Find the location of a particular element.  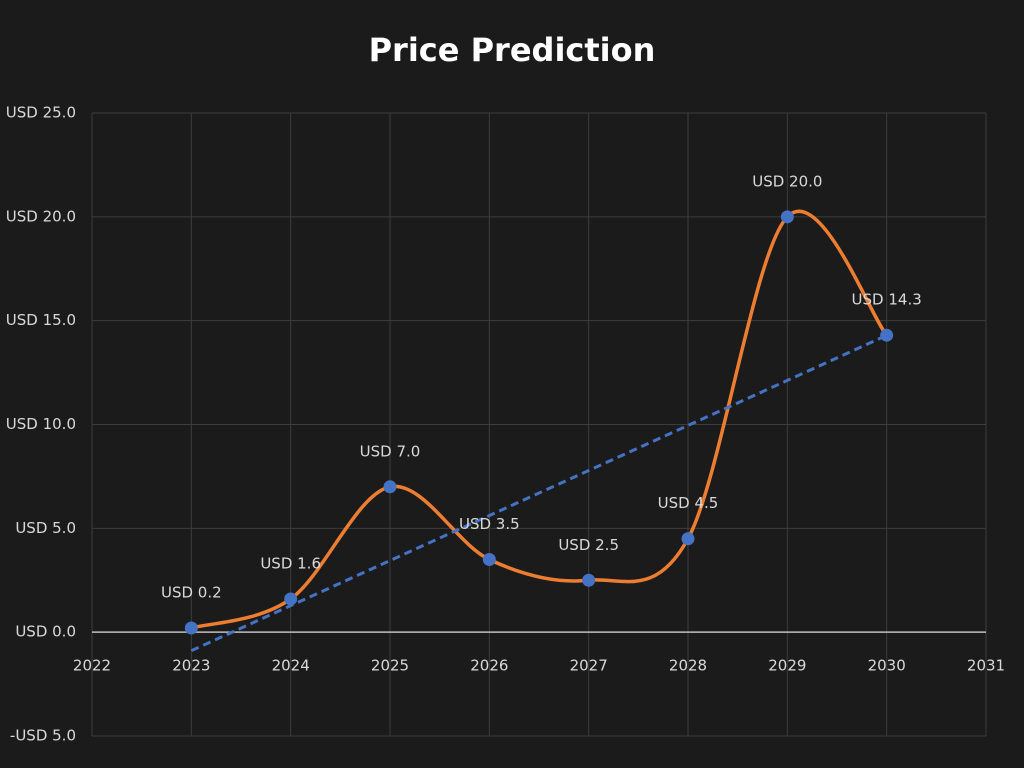

y-tick-label: USD 20.0 is located at coordinates (41, 216).